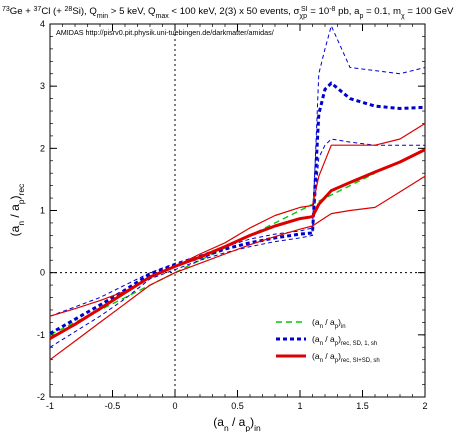  I want to click on legend-entry-sd: (an / ap)rec, SD, 1, sh, so click(326, 340).